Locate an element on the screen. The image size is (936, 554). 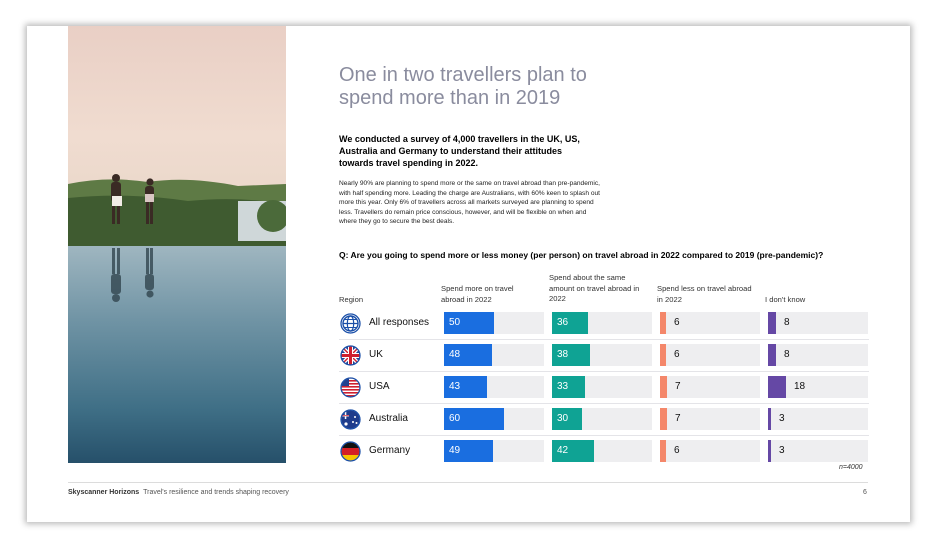
bar-value-label: 48 is located at coordinates (455, 354).